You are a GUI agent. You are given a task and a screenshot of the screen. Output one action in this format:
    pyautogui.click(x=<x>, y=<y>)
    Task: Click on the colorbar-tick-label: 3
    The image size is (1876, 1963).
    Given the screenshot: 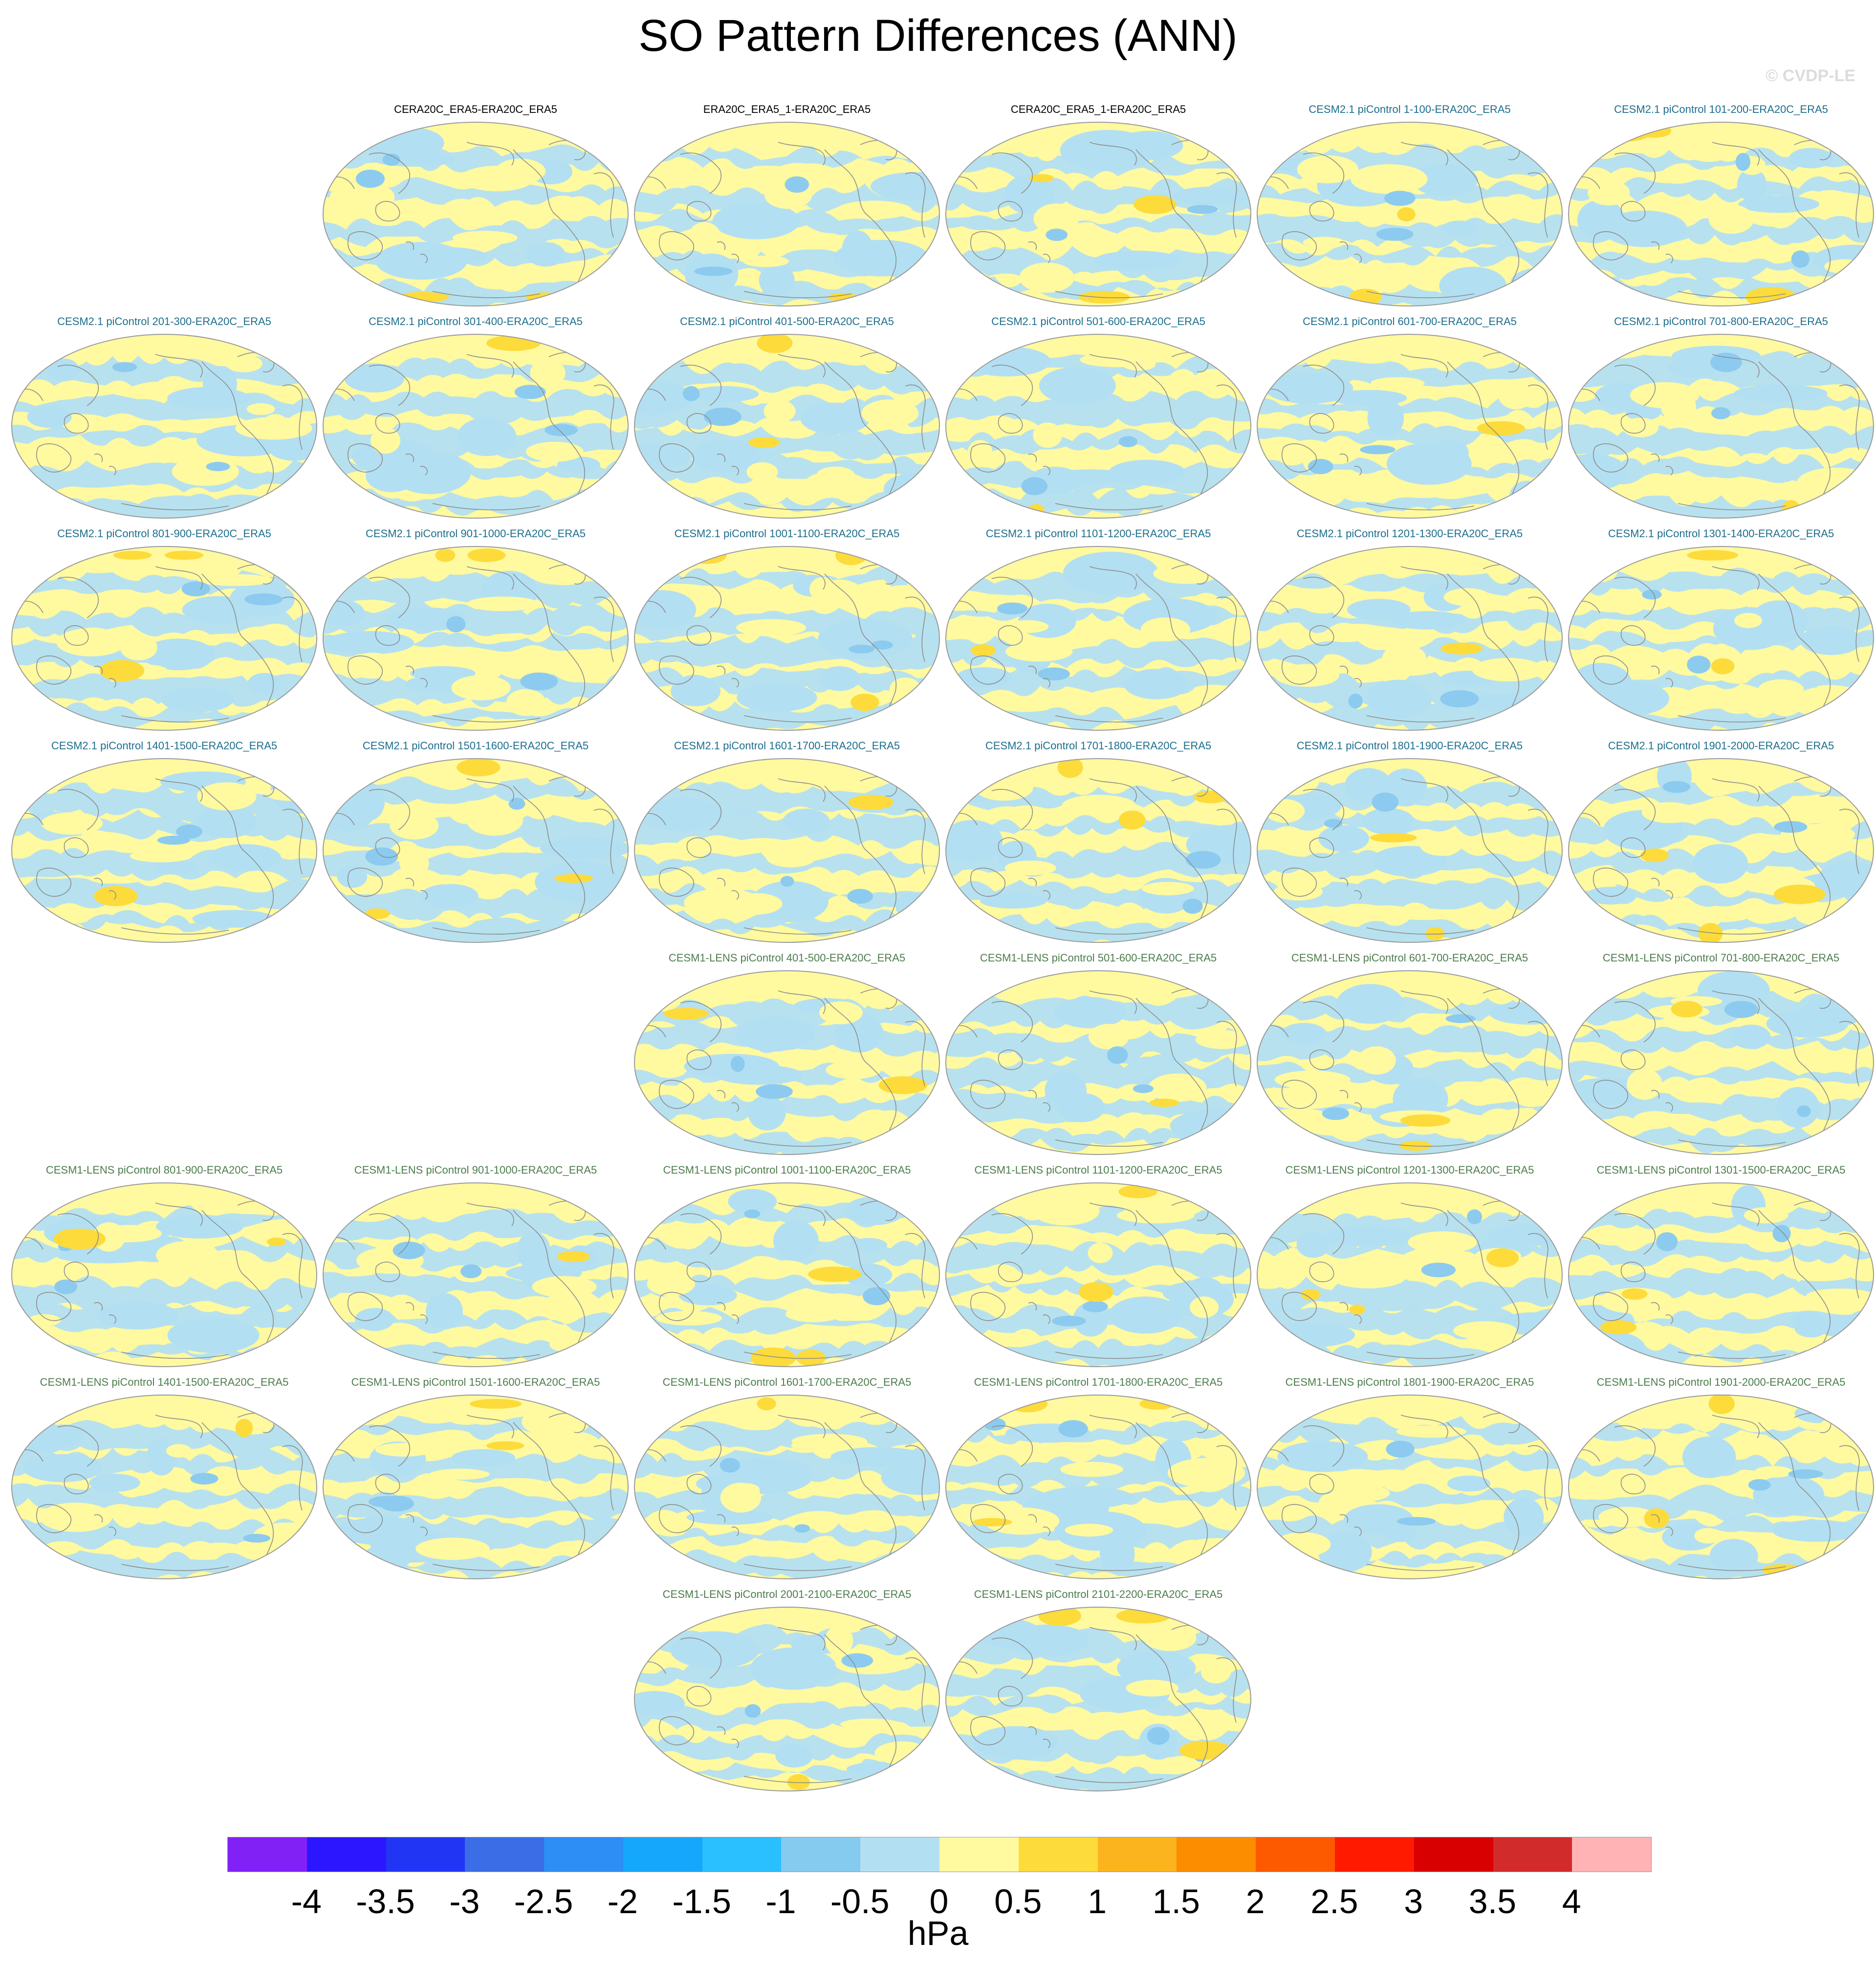 What is the action you would take?
    pyautogui.click(x=1413, y=1901)
    